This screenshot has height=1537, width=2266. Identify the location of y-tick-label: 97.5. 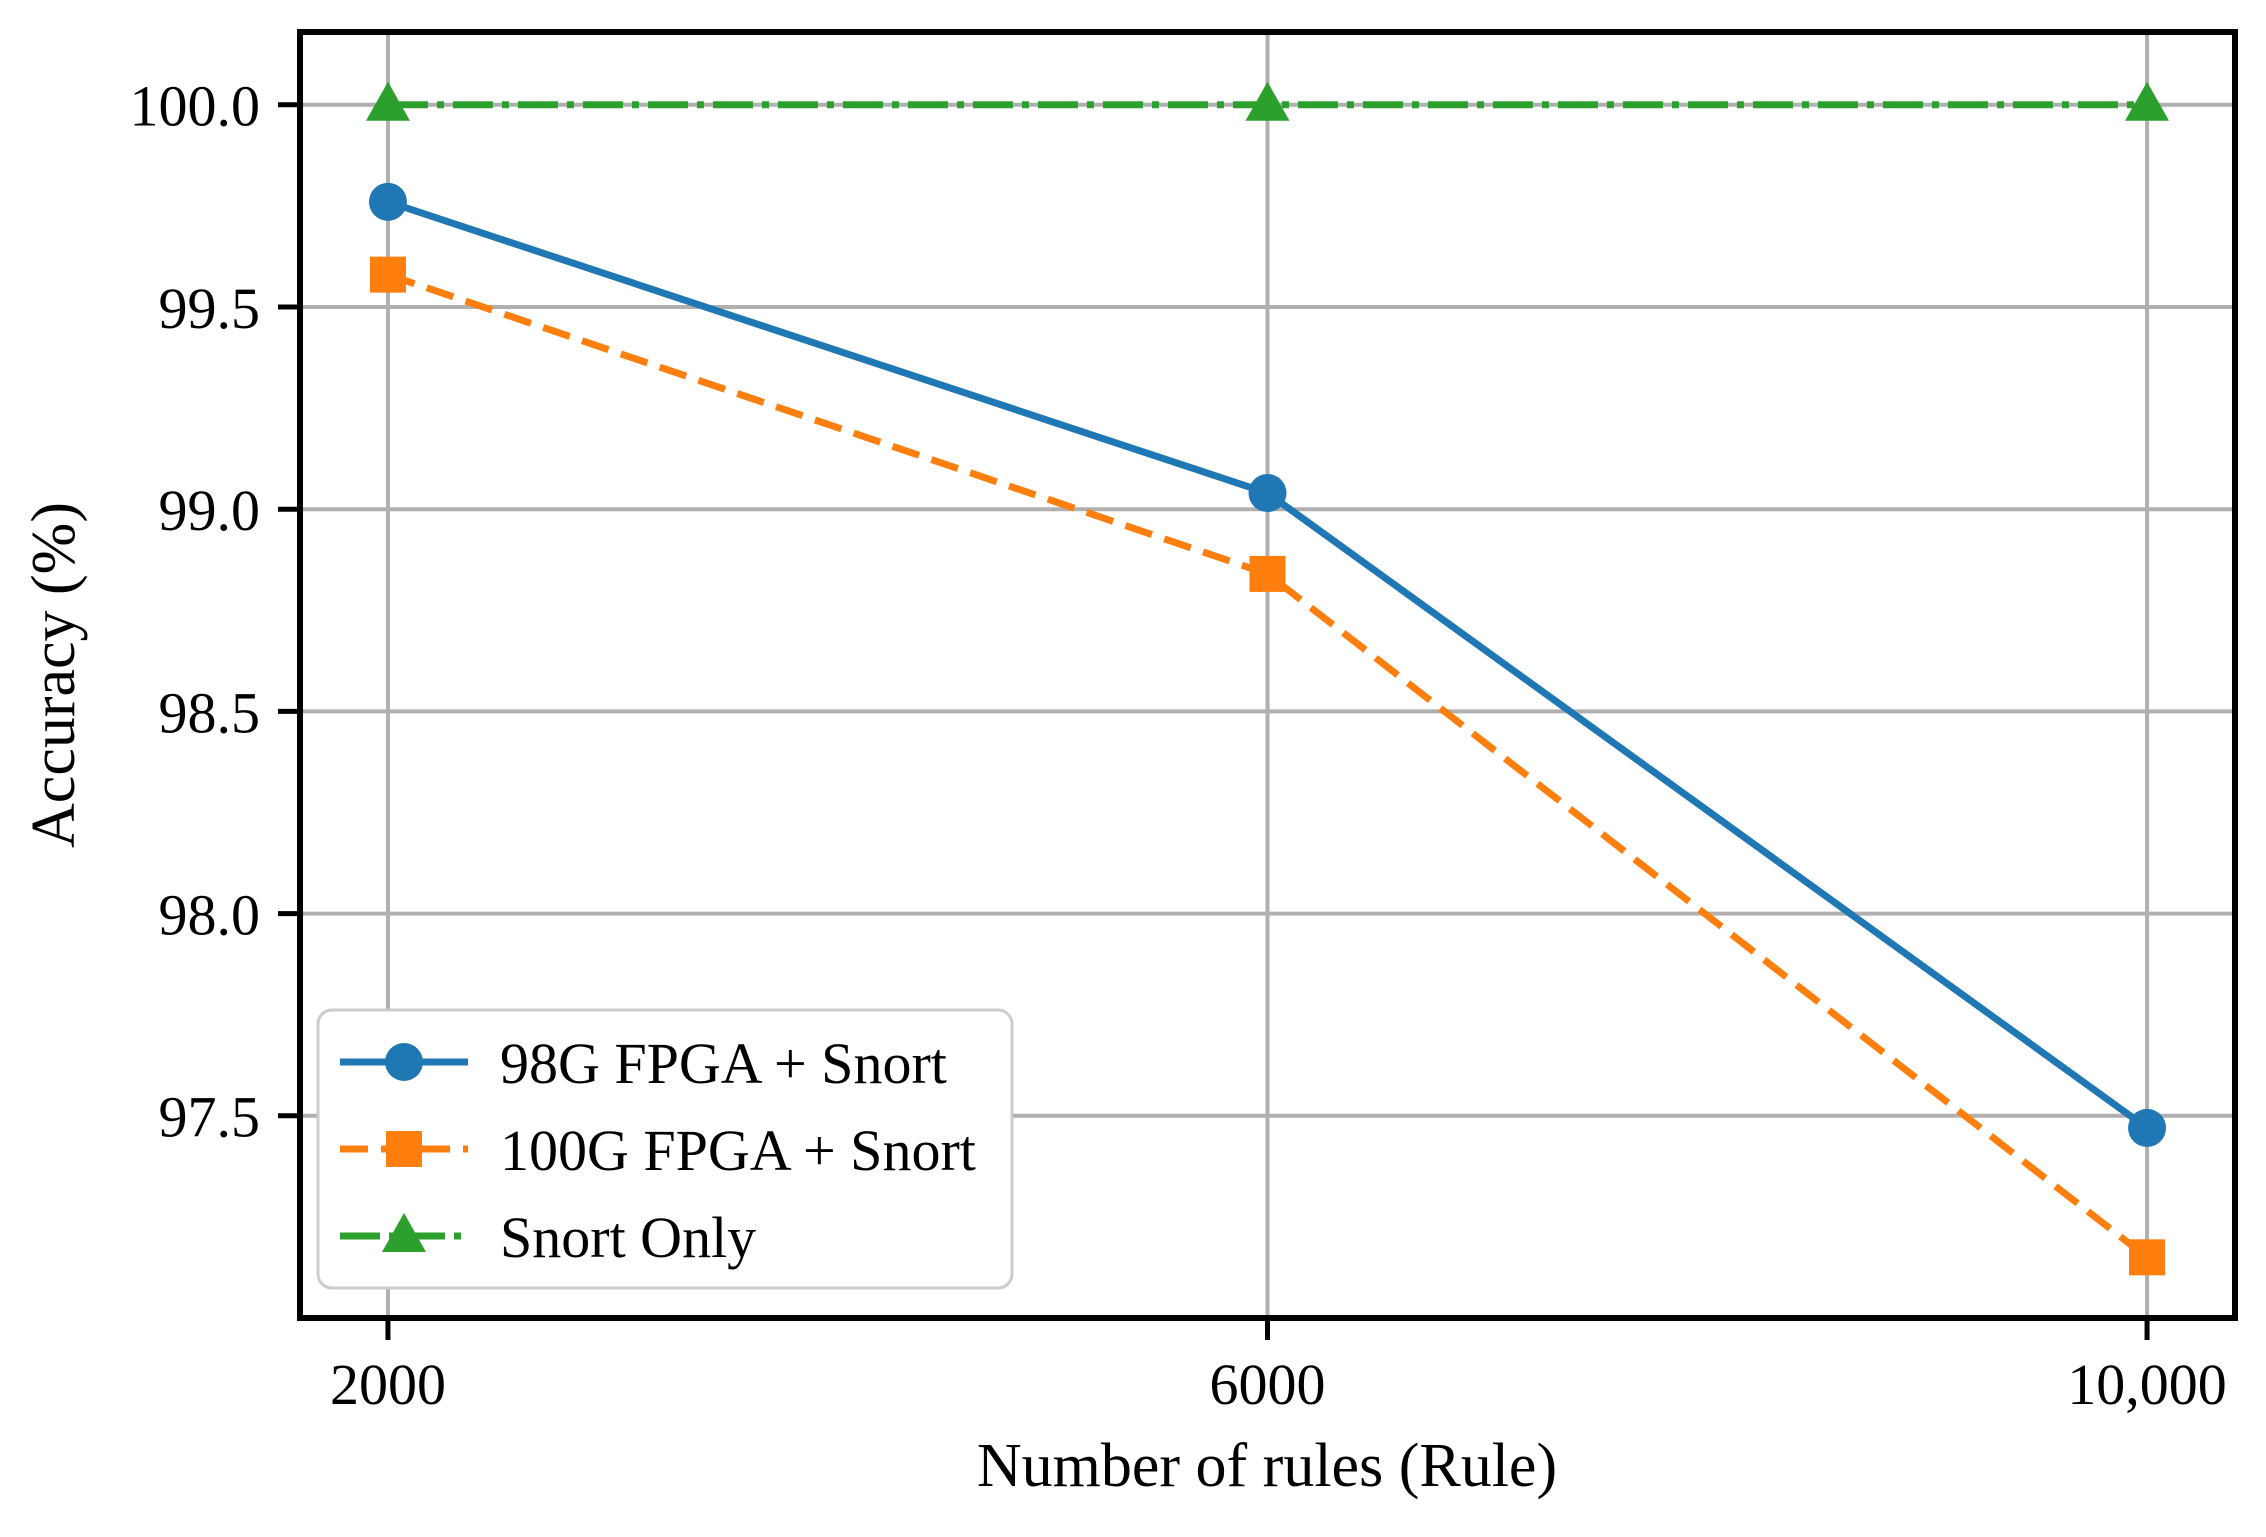
(210, 1117).